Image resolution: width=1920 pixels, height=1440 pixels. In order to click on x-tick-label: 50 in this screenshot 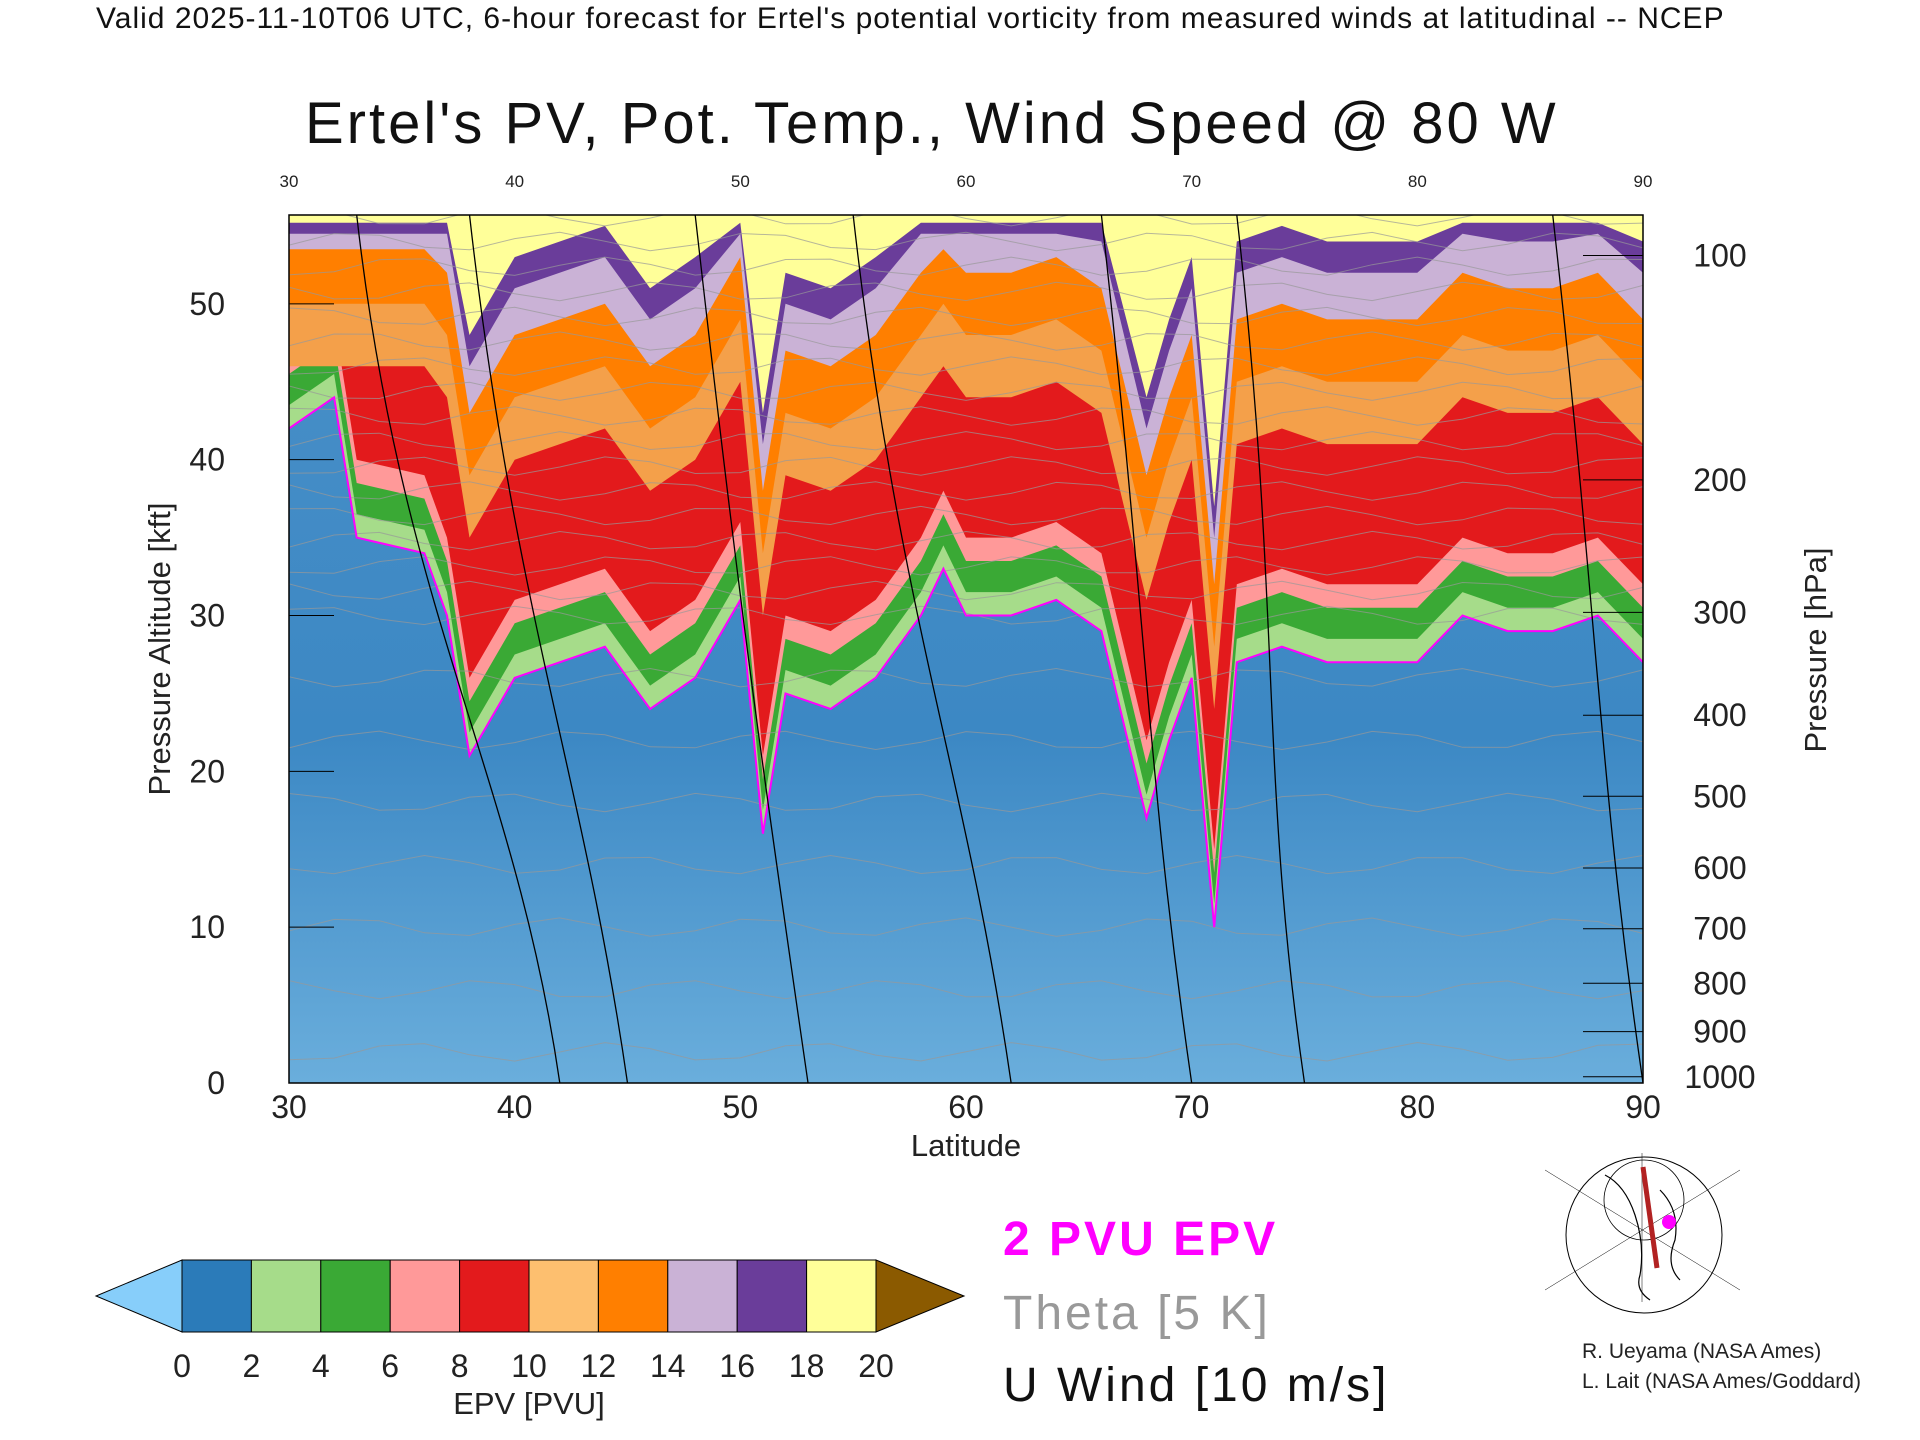, I will do `click(741, 1107)`.